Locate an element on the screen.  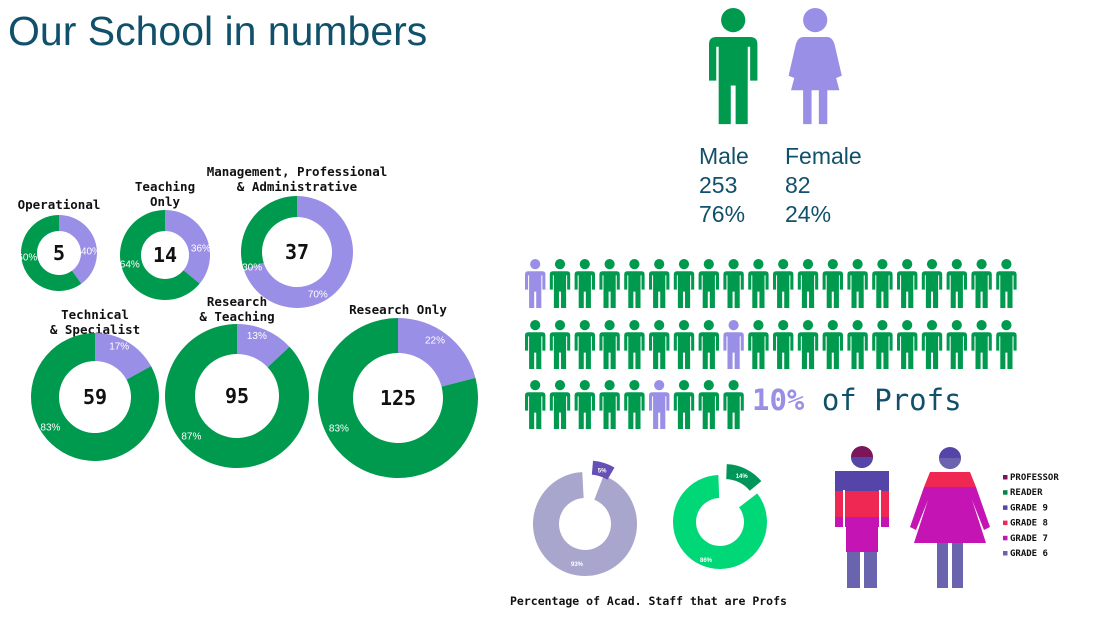
donut-title: & Specialist is located at coordinates (95, 329).